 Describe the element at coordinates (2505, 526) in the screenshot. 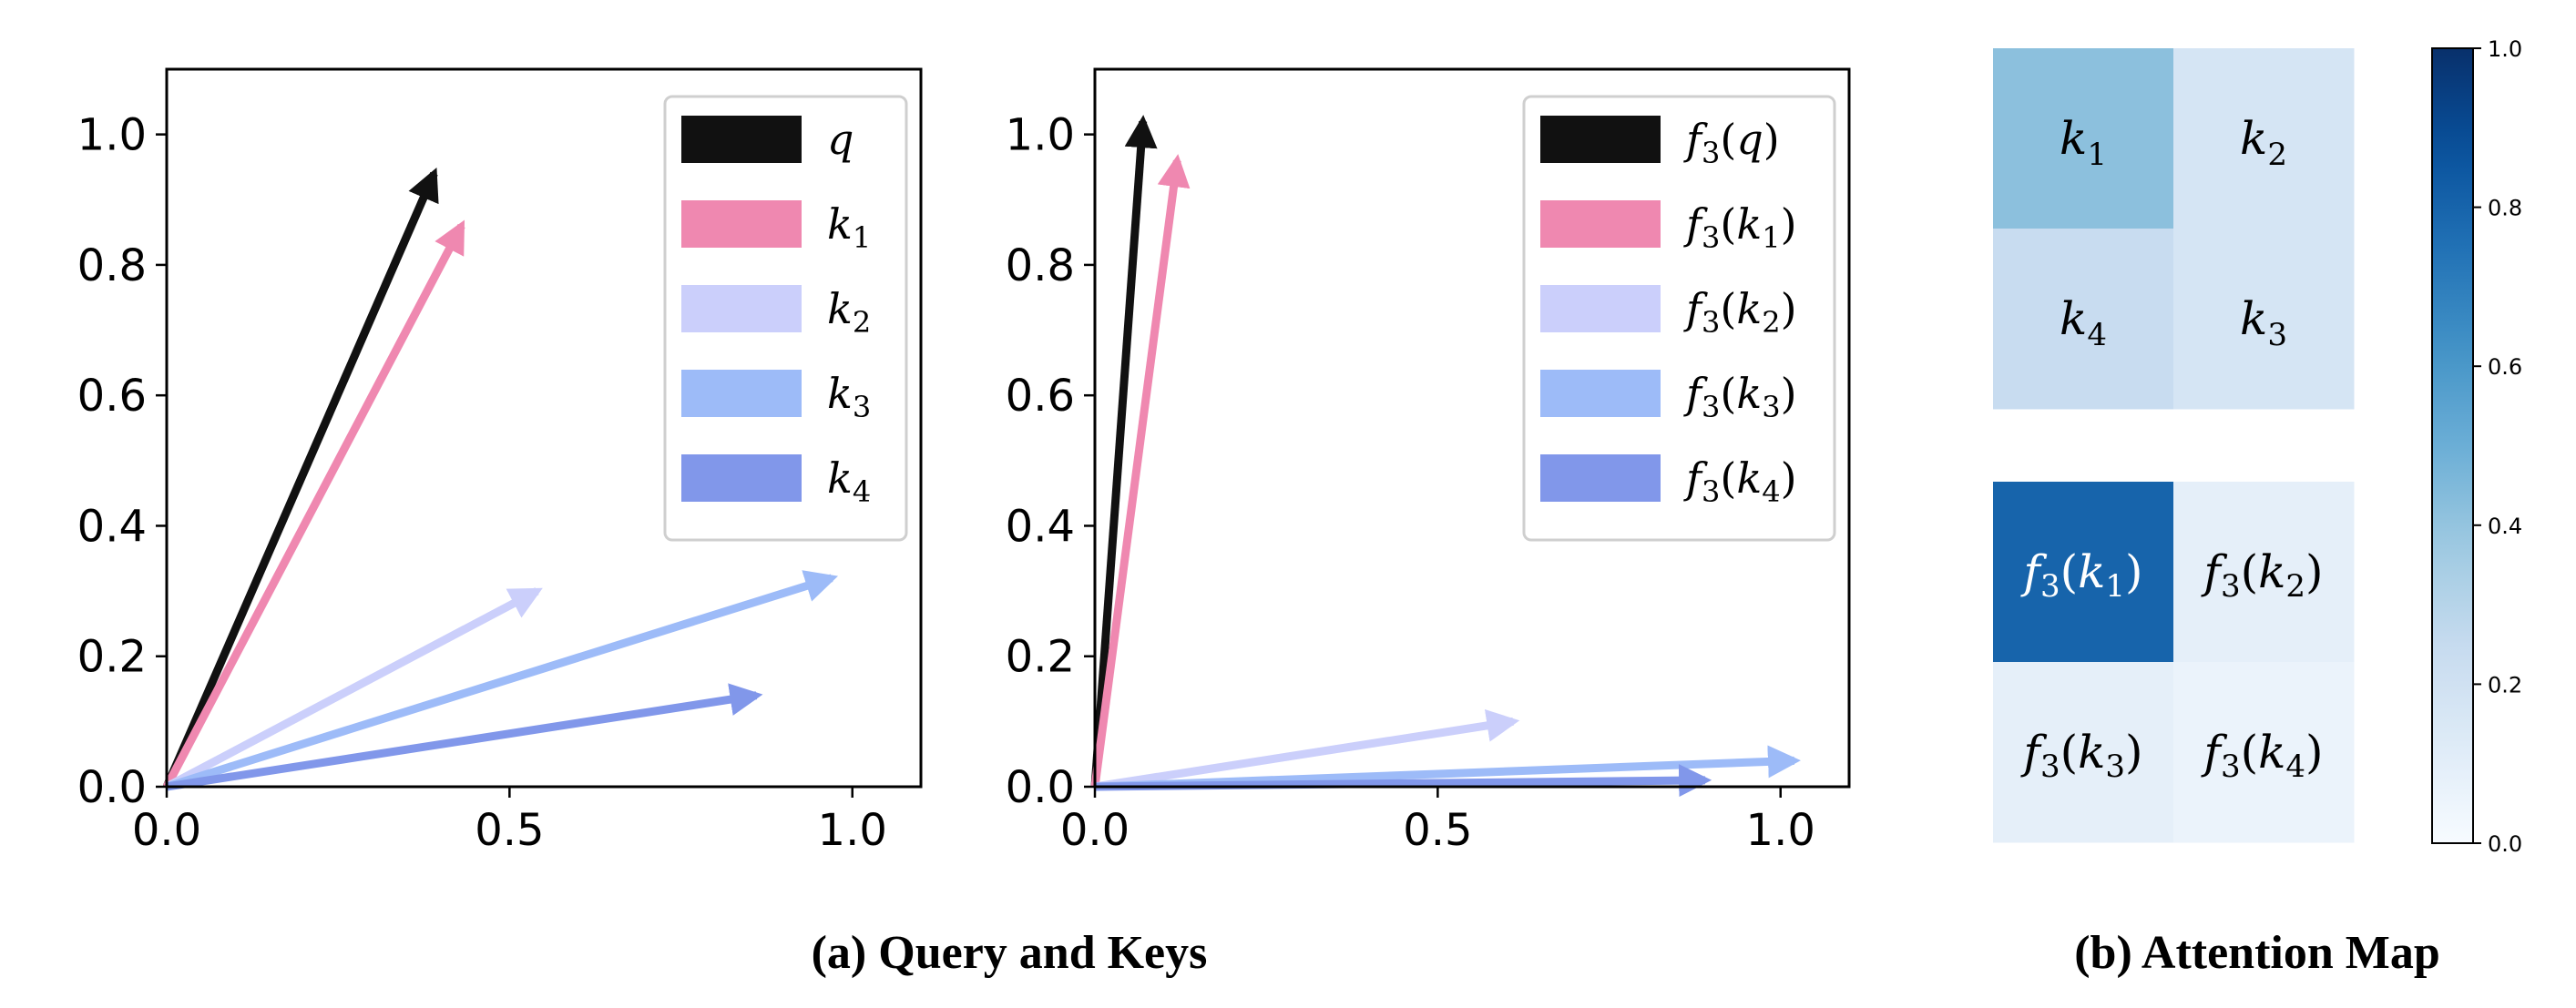

I see `colorbar-tick-label: 0.4` at that location.